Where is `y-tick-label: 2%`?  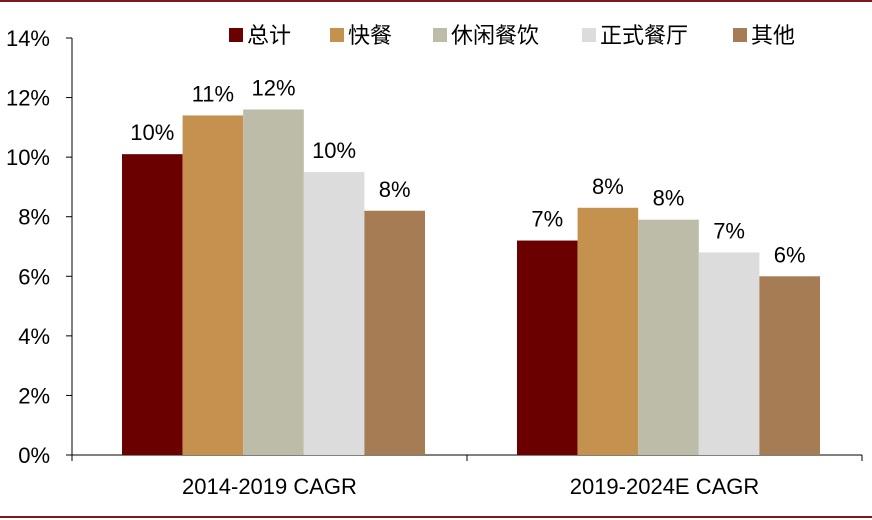 y-tick-label: 2% is located at coordinates (34, 395).